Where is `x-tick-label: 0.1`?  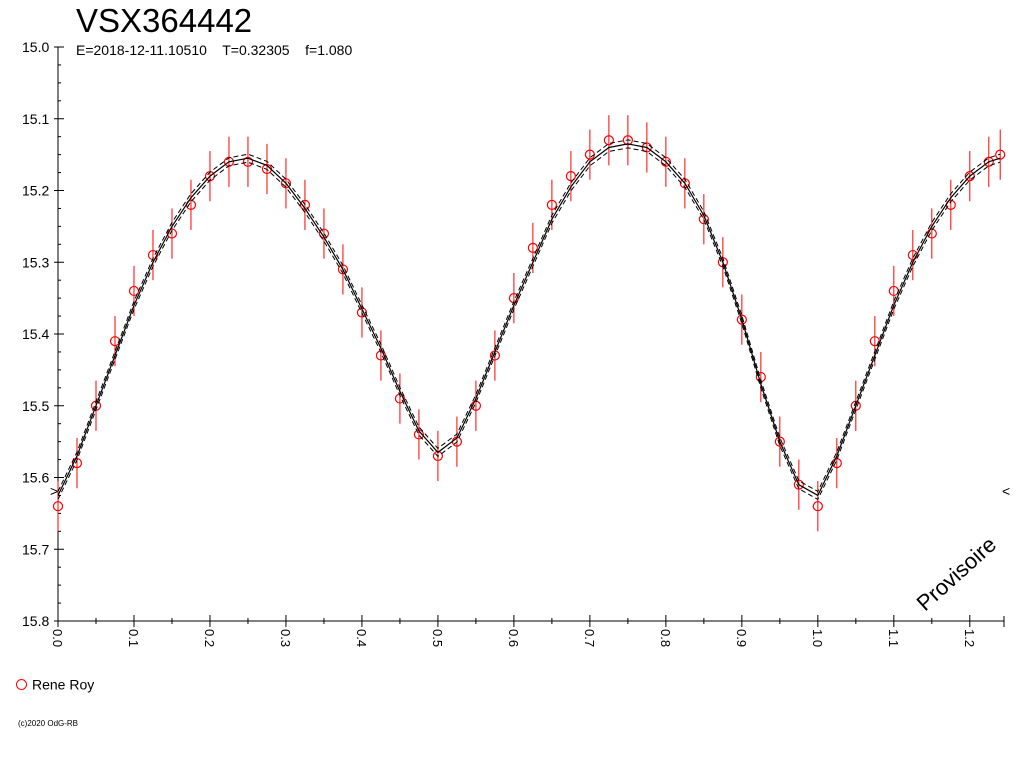
x-tick-label: 0.1 is located at coordinates (133, 638).